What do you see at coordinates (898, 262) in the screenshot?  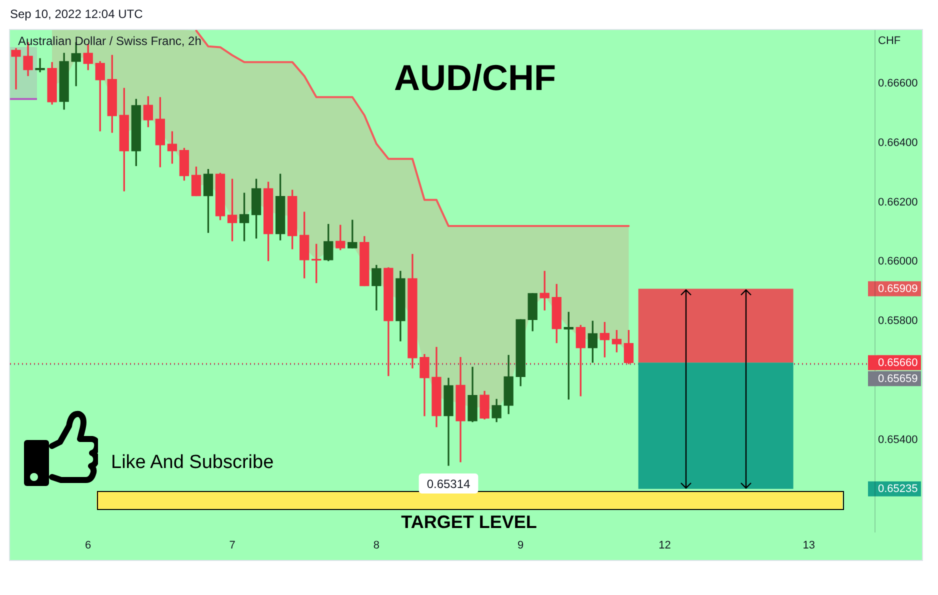 I see `y-tick-label: 0.66000` at bounding box center [898, 262].